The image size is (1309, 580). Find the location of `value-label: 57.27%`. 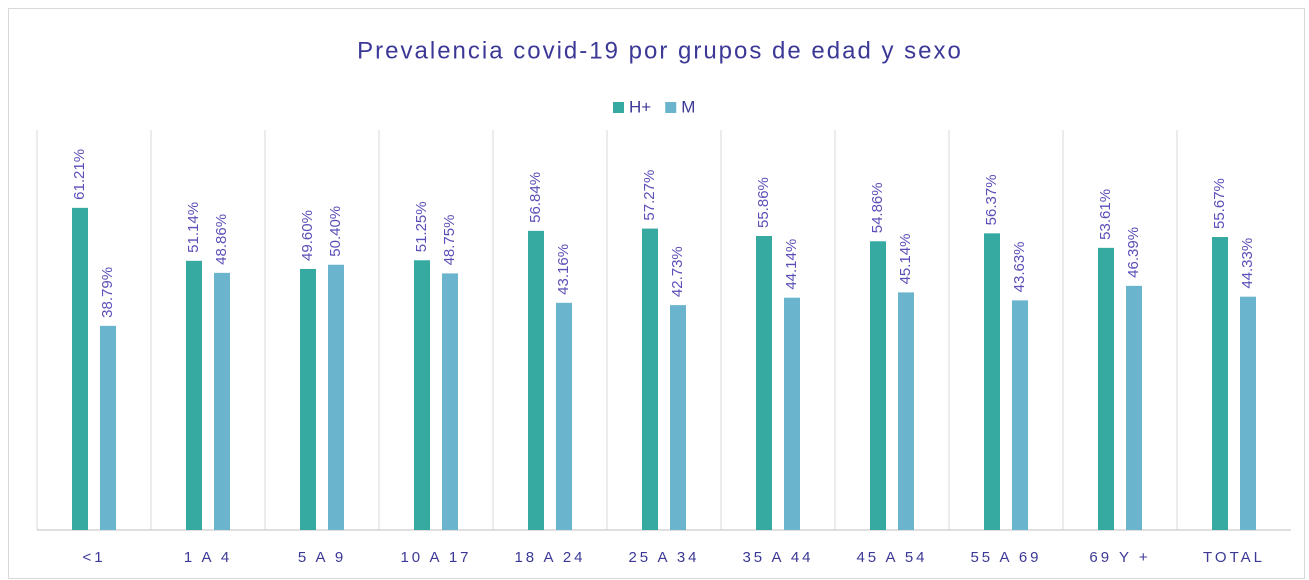

value-label: 57.27% is located at coordinates (649, 195).